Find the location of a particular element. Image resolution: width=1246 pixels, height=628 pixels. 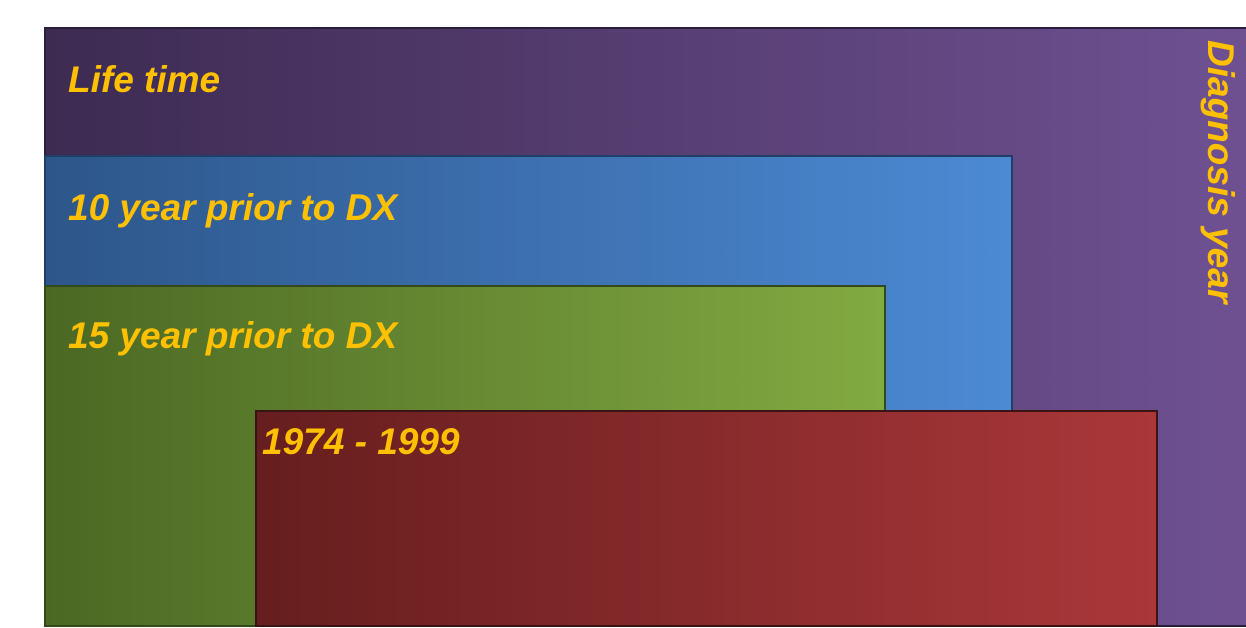

region-label: 15 year prior to DX is located at coordinates (233, 335).